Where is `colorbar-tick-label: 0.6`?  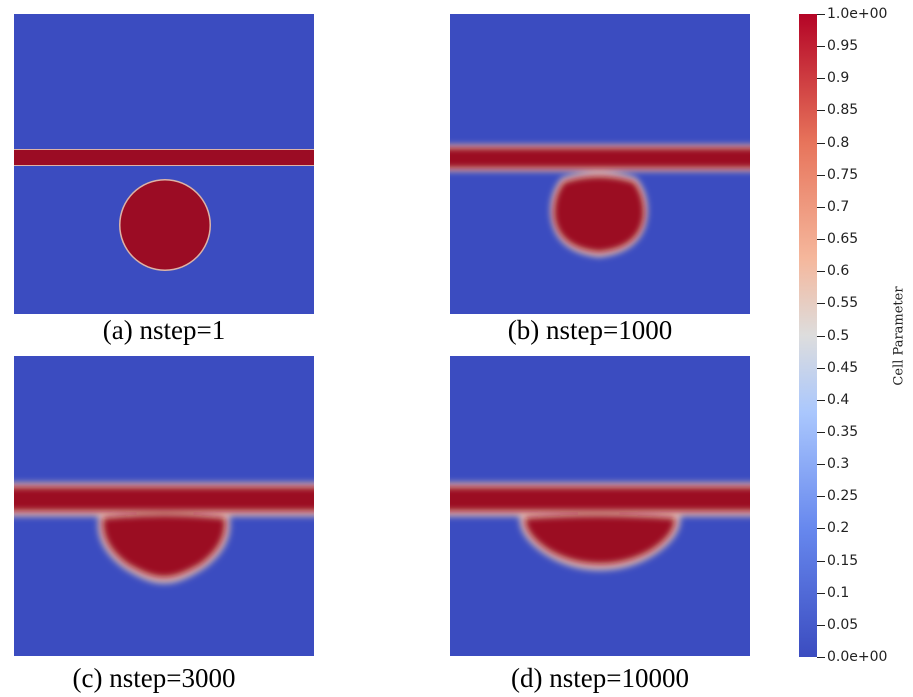
colorbar-tick-label: 0.6 is located at coordinates (838, 271).